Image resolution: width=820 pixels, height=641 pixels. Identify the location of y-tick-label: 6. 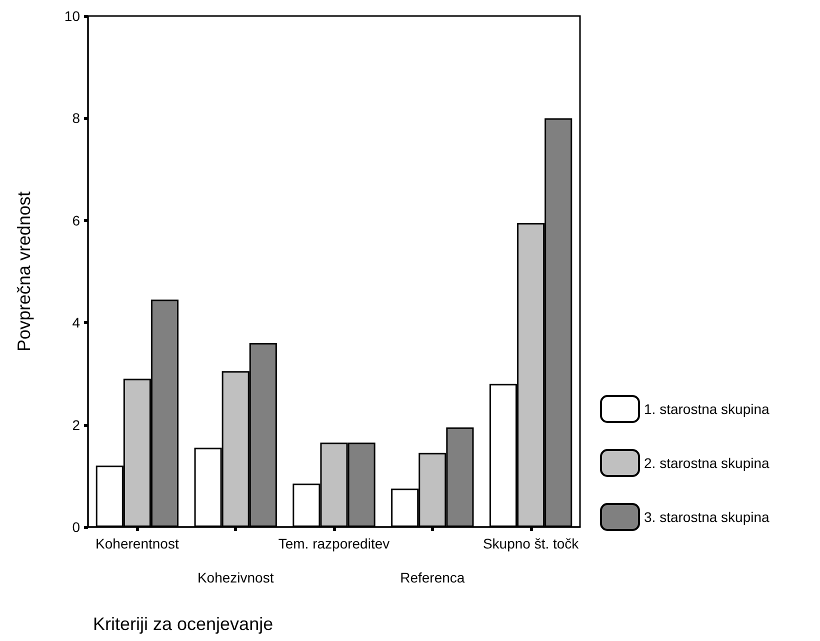
(76, 220).